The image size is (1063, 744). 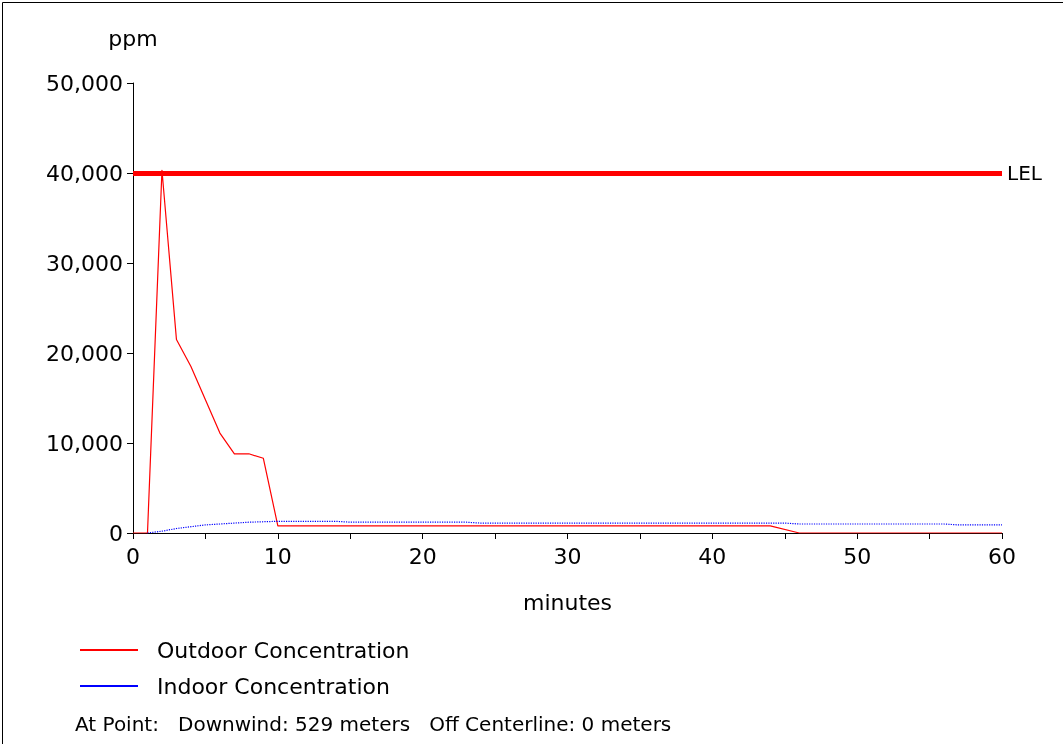 What do you see at coordinates (84, 443) in the screenshot?
I see `y-tick-label: 10,000` at bounding box center [84, 443].